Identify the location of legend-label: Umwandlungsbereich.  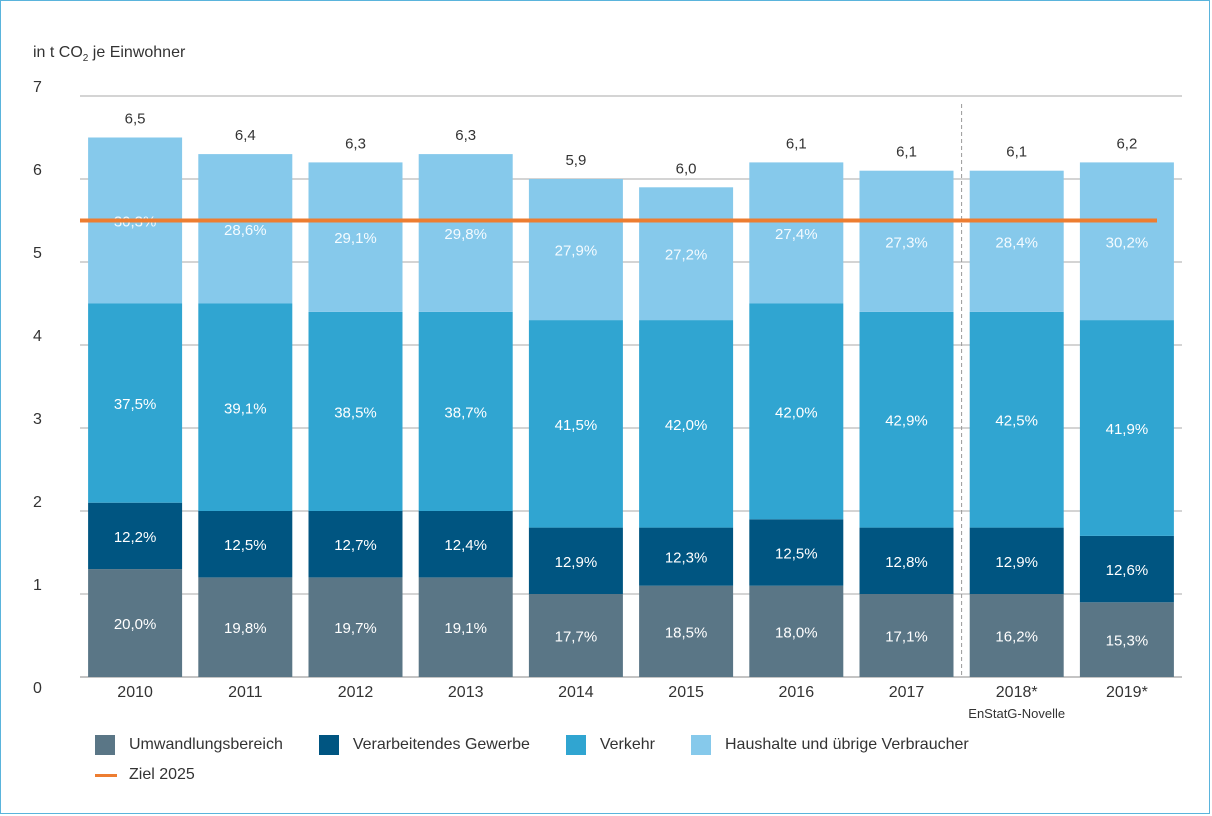
(206, 744).